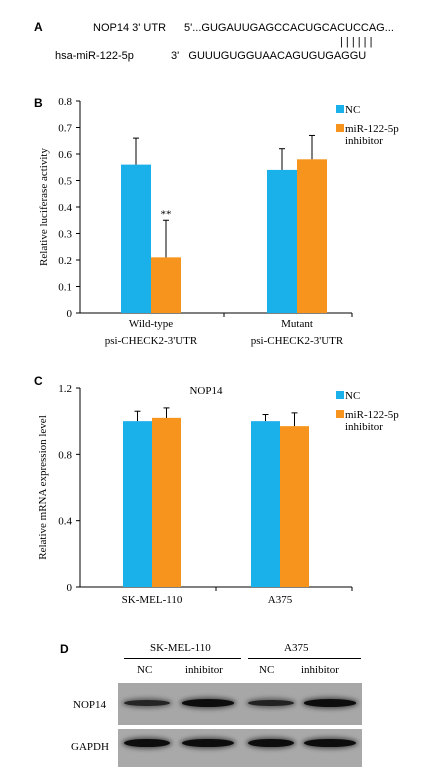 Image resolution: width=438 pixels, height=778 pixels. Describe the element at coordinates (280, 600) in the screenshot. I see `c-category-label: A375` at that location.